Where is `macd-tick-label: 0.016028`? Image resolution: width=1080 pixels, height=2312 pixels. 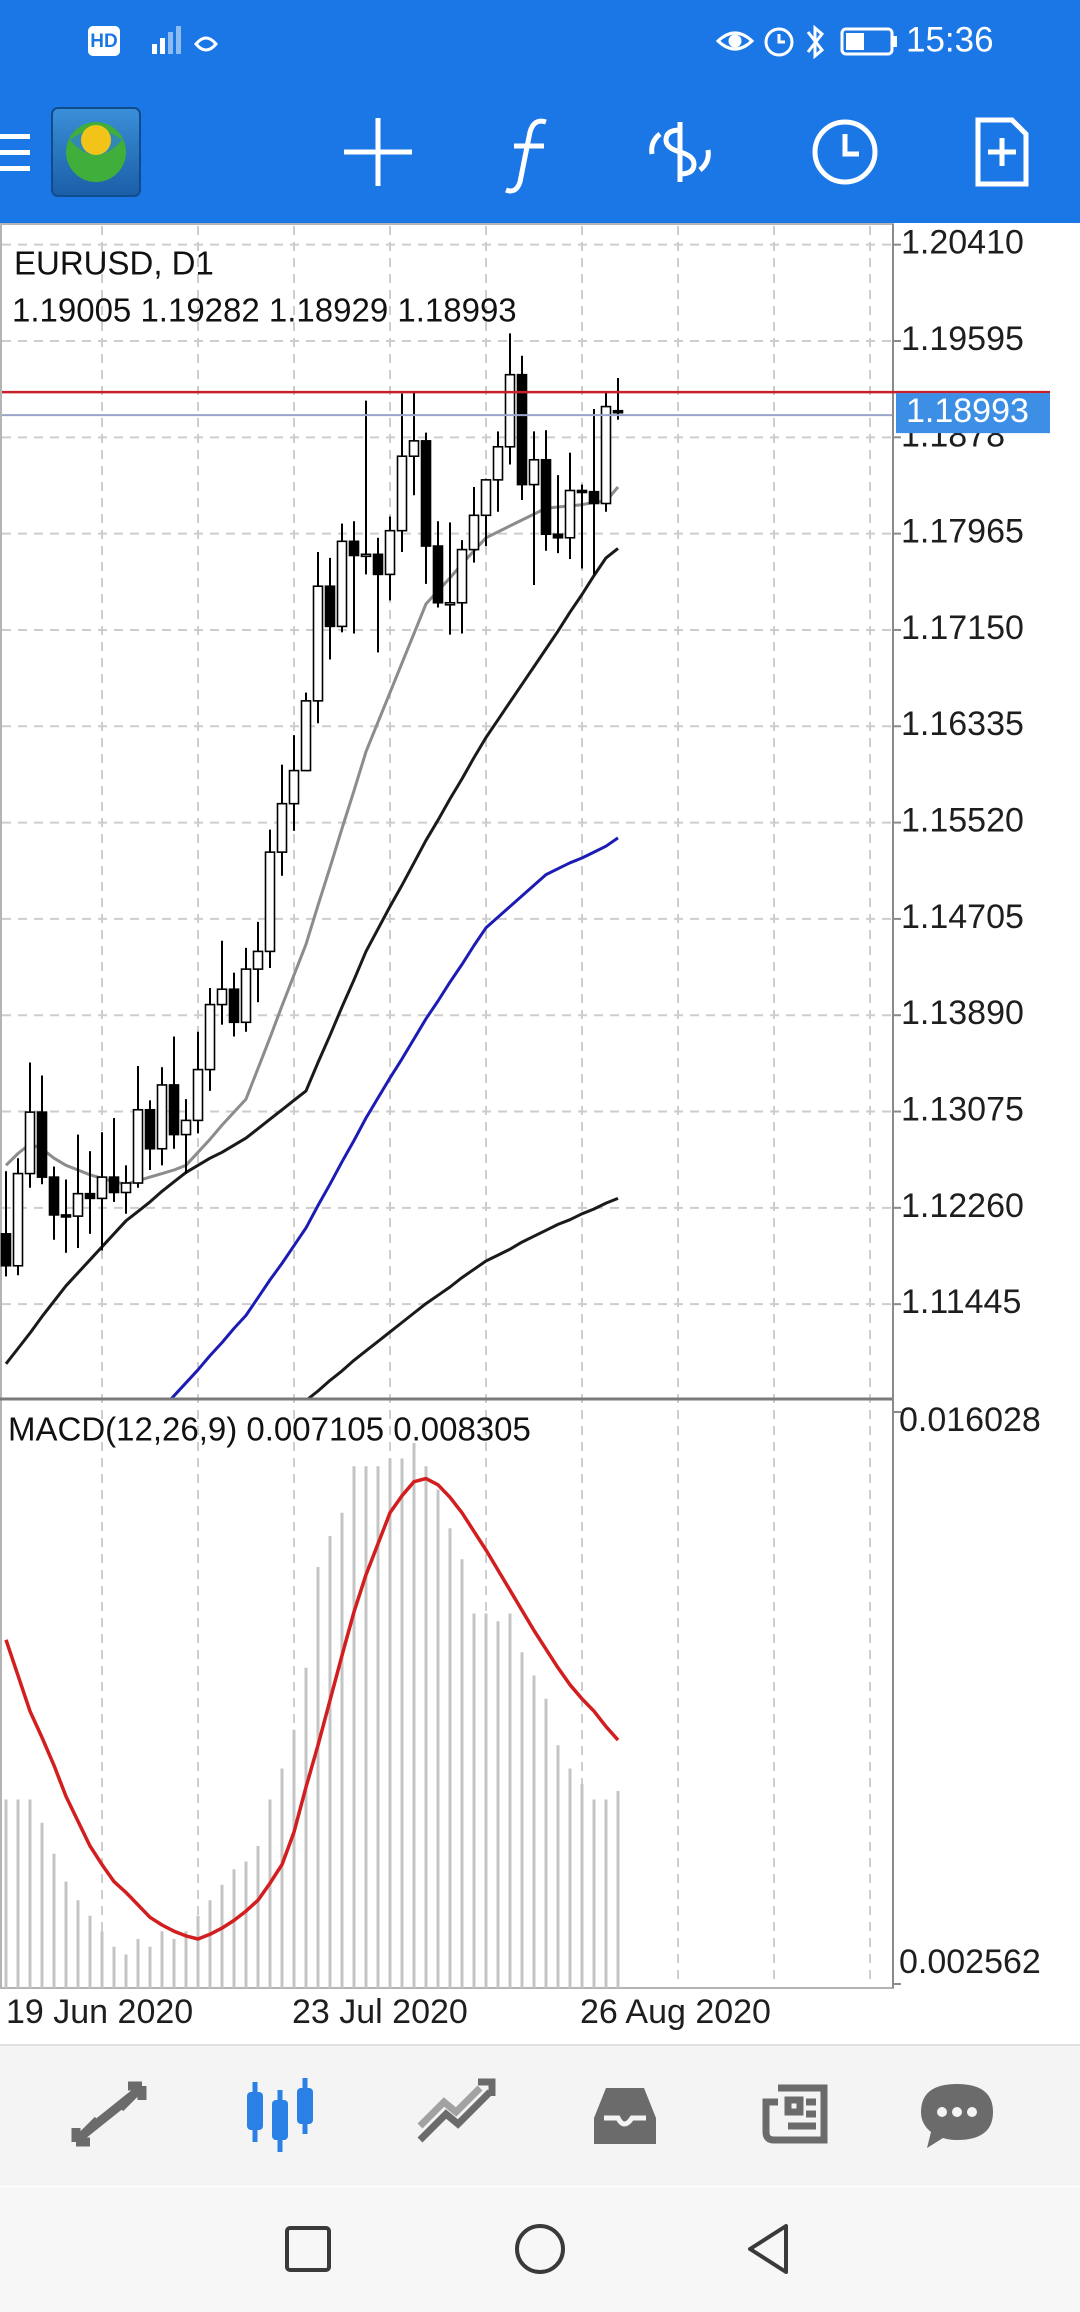
macd-tick-label: 0.016028 is located at coordinates (970, 1420).